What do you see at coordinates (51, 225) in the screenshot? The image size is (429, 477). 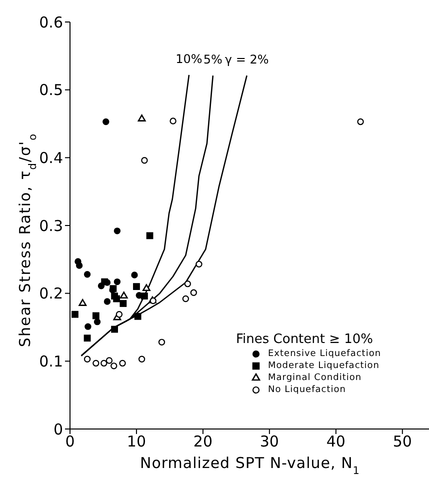 I see `y-tick-label: 0.3` at bounding box center [51, 225].